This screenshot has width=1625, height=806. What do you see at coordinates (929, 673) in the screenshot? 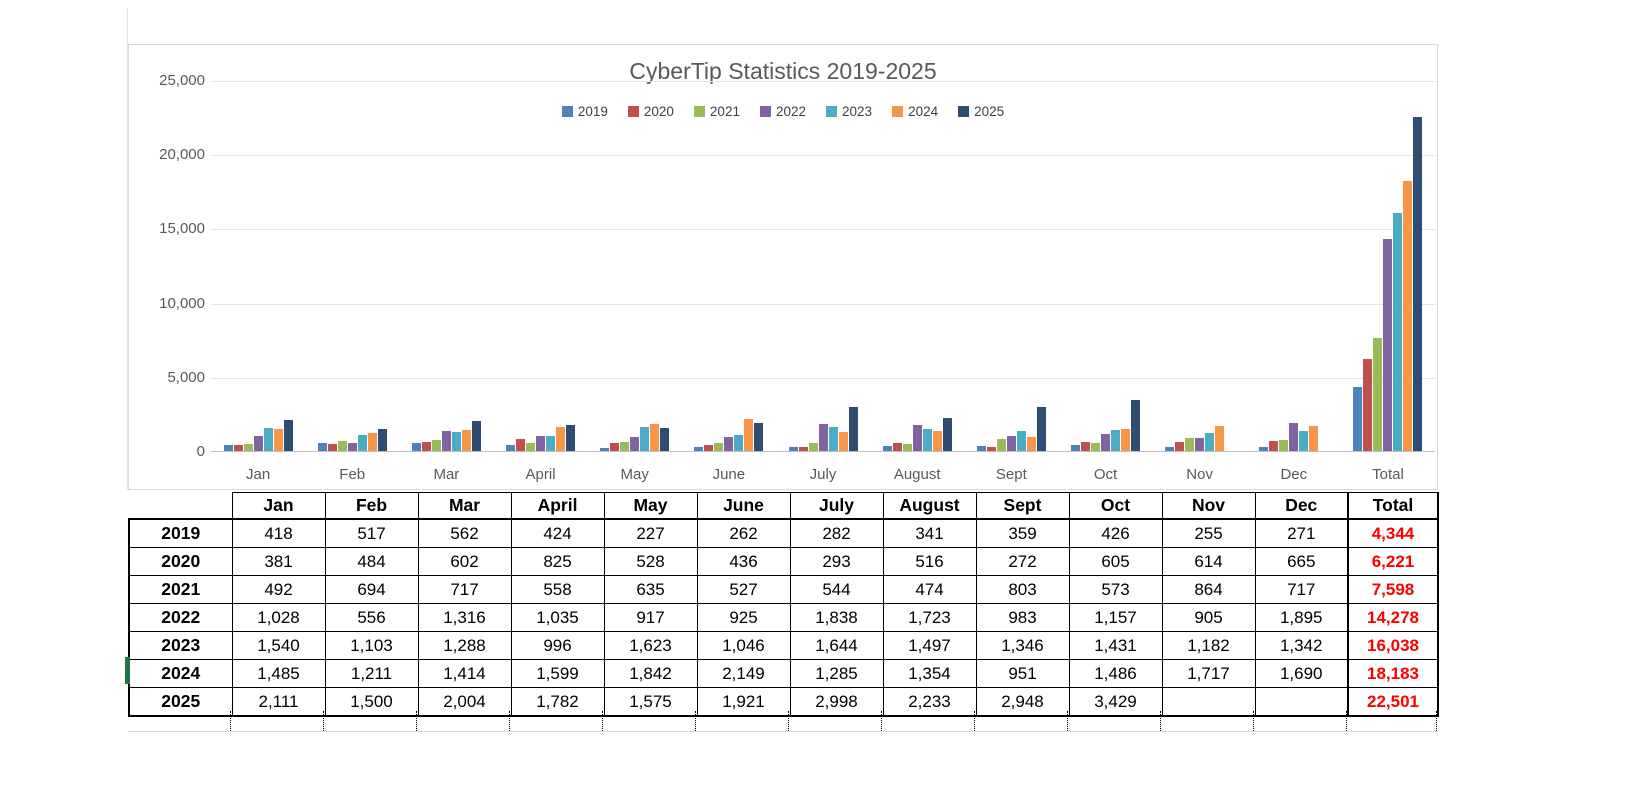
I see `value-cell: 1,354` at bounding box center [929, 673].